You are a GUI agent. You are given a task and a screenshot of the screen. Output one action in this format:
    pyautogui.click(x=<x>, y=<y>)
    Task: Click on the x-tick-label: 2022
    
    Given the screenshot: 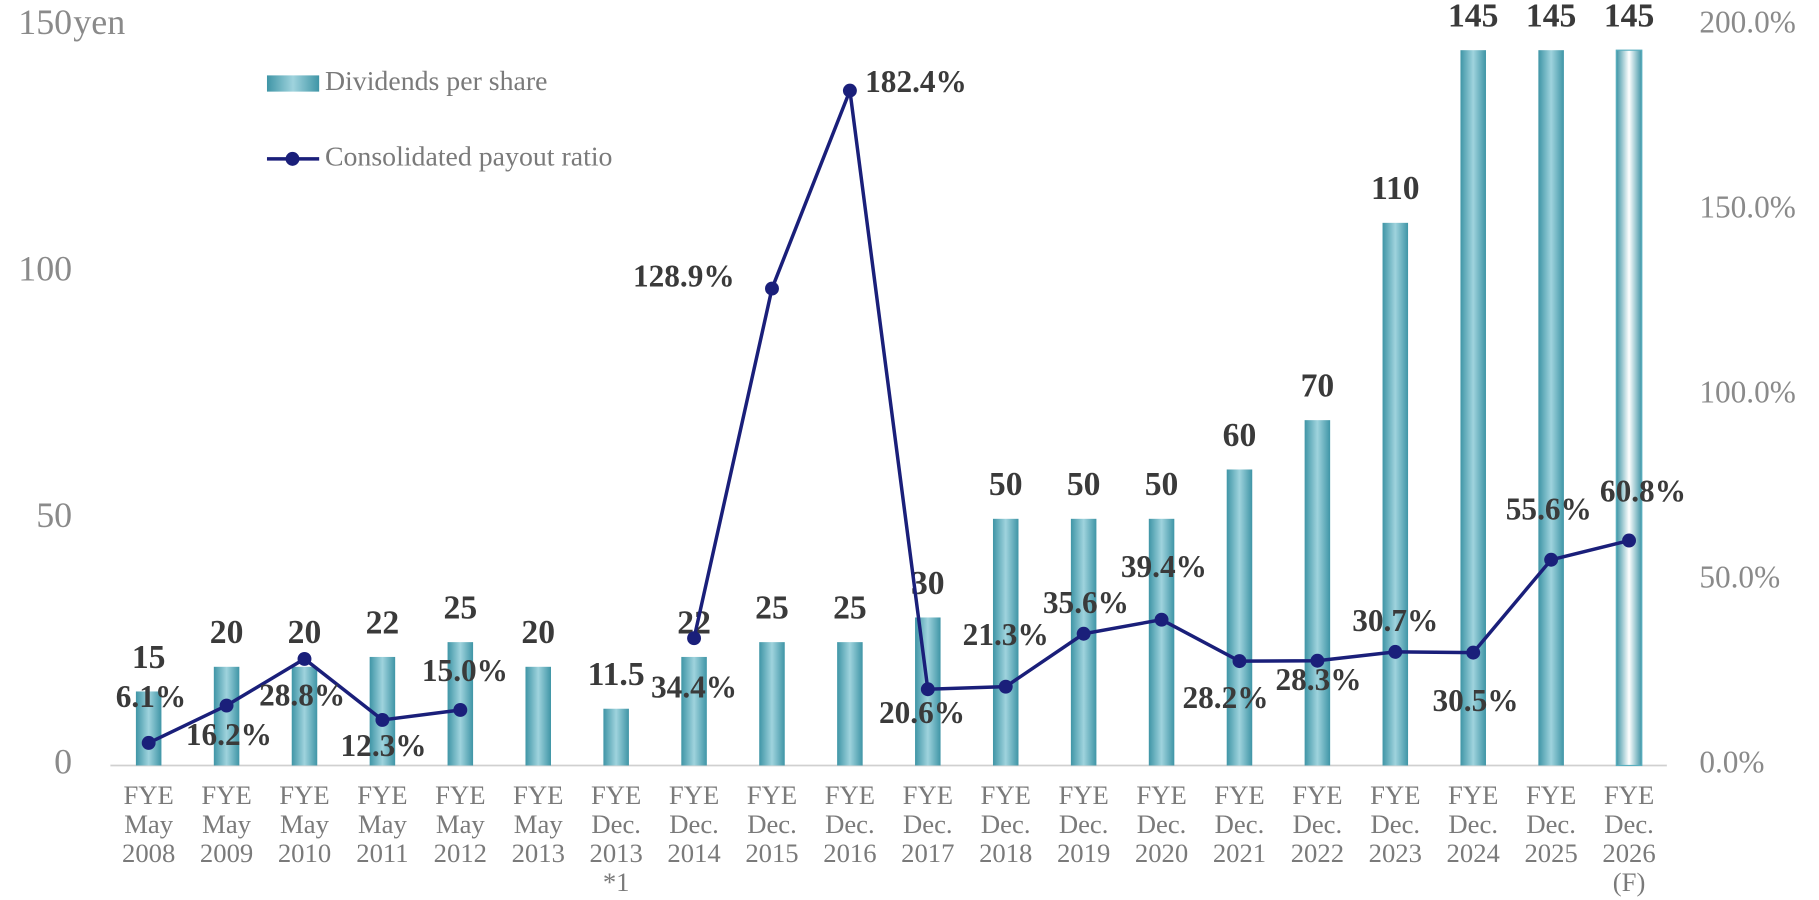 What is the action you would take?
    pyautogui.click(x=1317, y=853)
    